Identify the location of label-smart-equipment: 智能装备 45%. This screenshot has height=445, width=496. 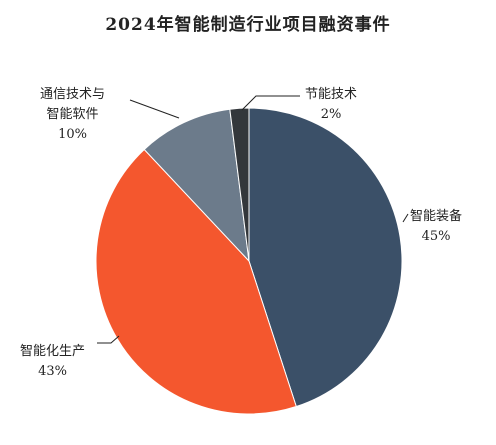
(436, 226).